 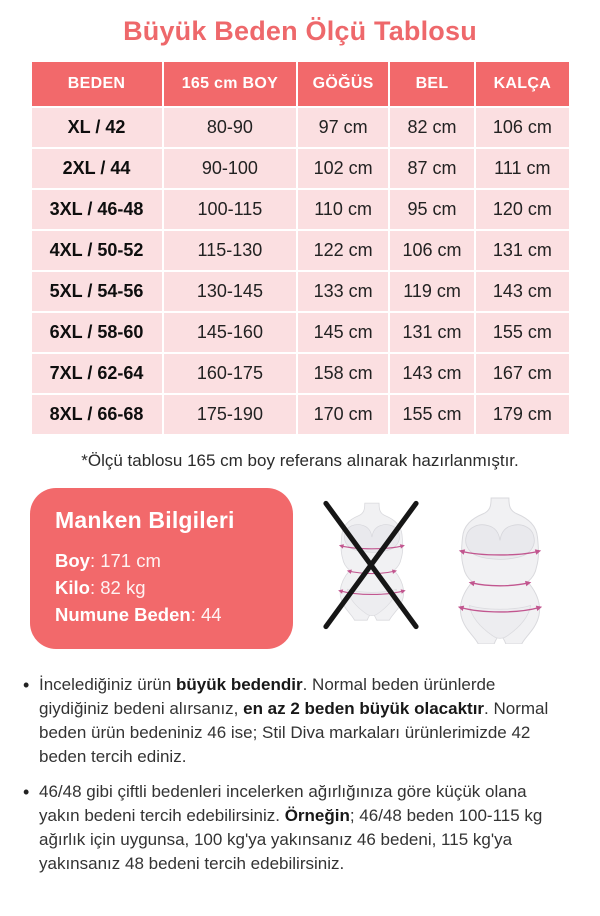 I want to click on size-cell: 5XL / 54-56, so click(x=96, y=291).